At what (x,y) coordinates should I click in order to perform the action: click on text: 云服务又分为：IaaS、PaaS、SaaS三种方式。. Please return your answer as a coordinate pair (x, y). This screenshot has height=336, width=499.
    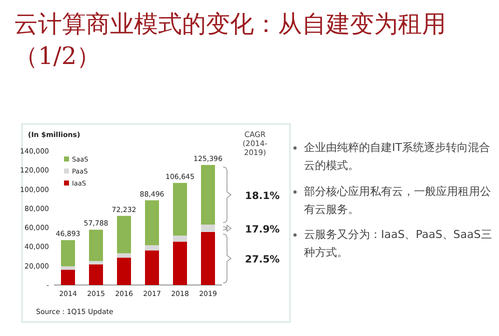
    Looking at the image, I should click on (398, 244).